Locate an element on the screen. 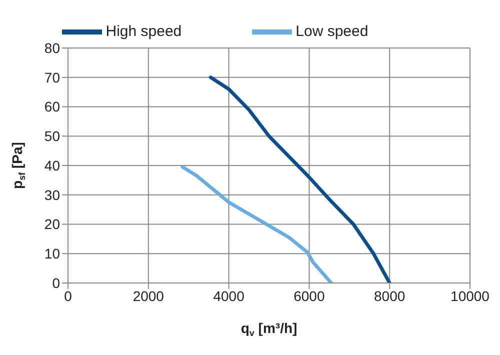 This screenshot has width=500, height=355. x-tick-label: 0 is located at coordinates (68, 296).